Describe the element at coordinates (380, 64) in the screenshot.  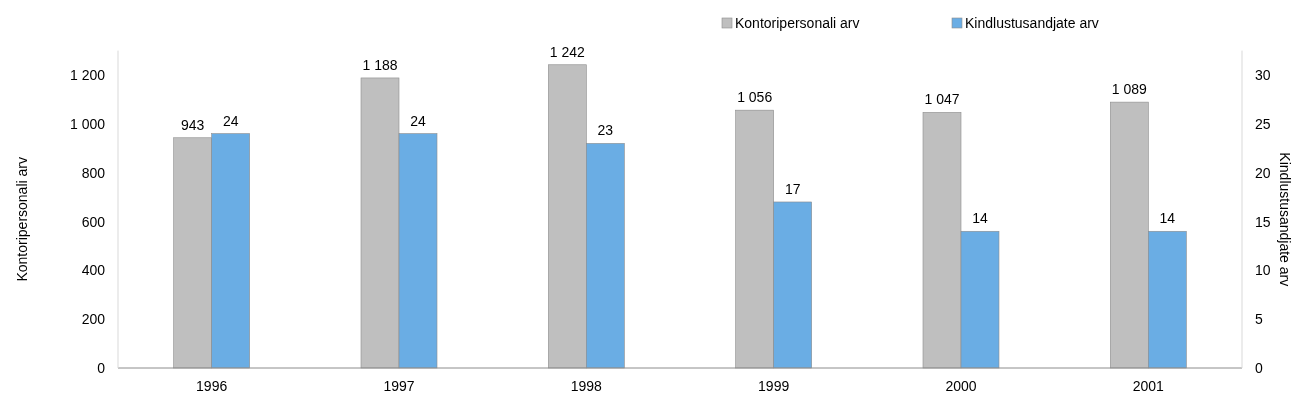
I see `data-label: 1 188` at that location.